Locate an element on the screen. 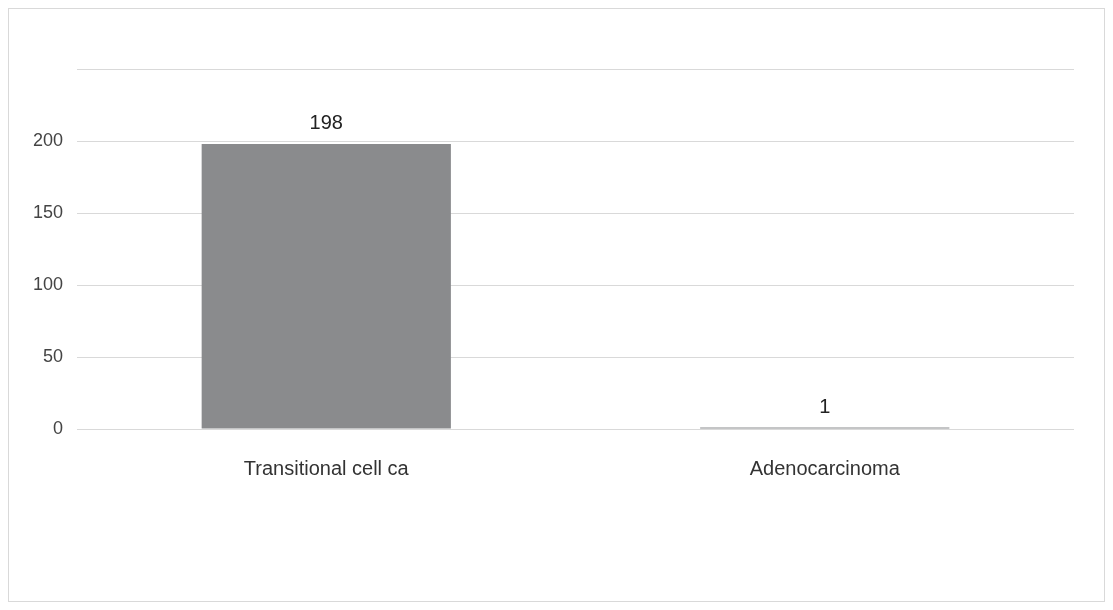 The height and width of the screenshot is (610, 1113). x-tick-label: Transitional cell ca is located at coordinates (326, 467).